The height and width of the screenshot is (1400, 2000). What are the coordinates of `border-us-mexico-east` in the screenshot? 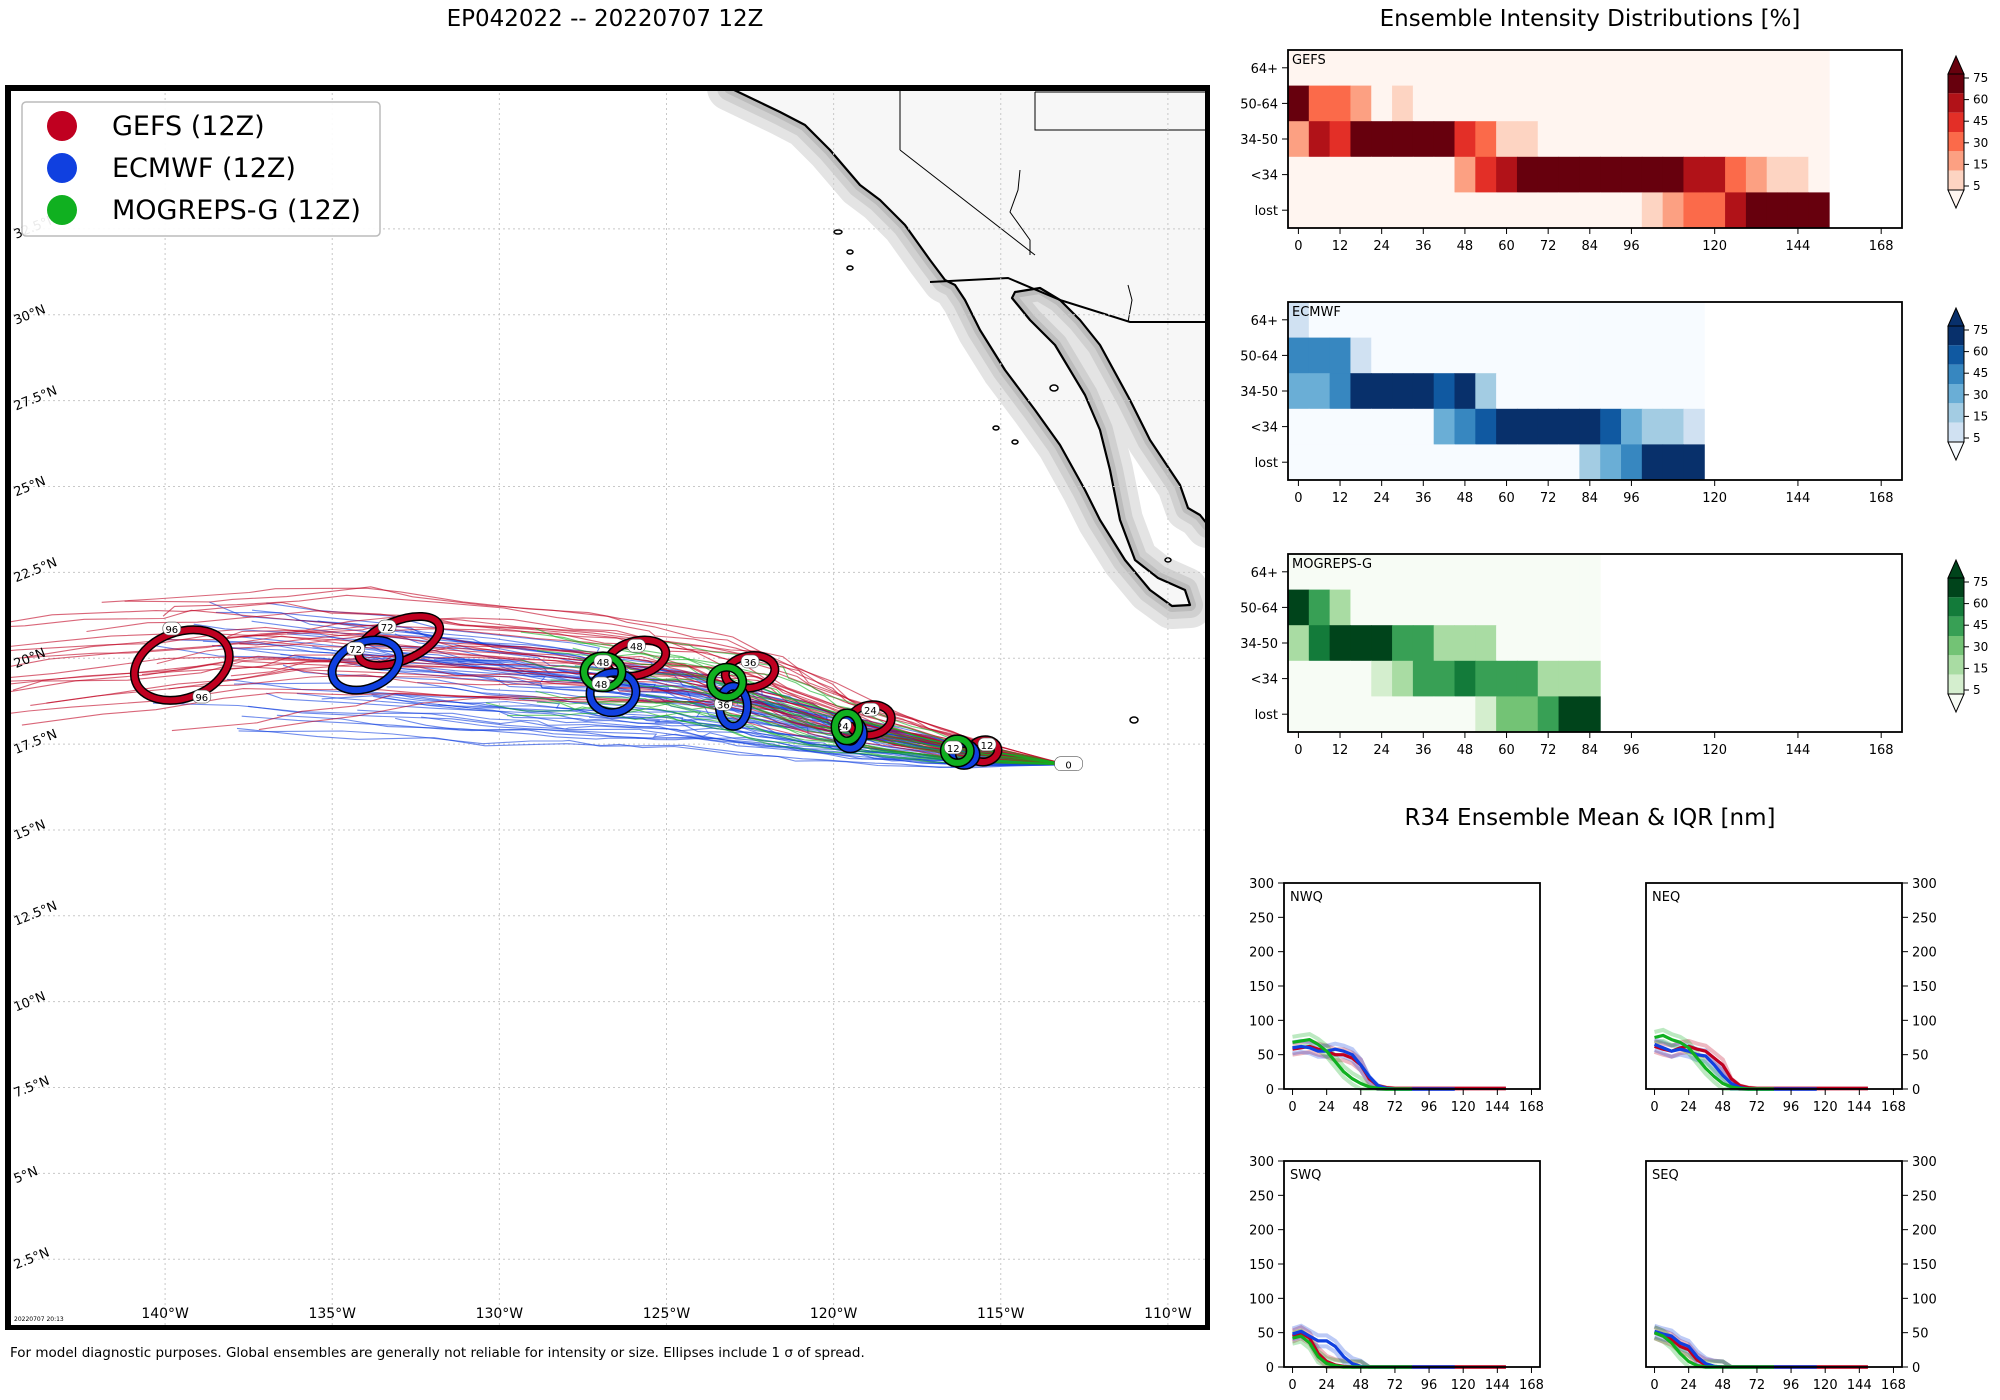 It's located at (1133, 311).